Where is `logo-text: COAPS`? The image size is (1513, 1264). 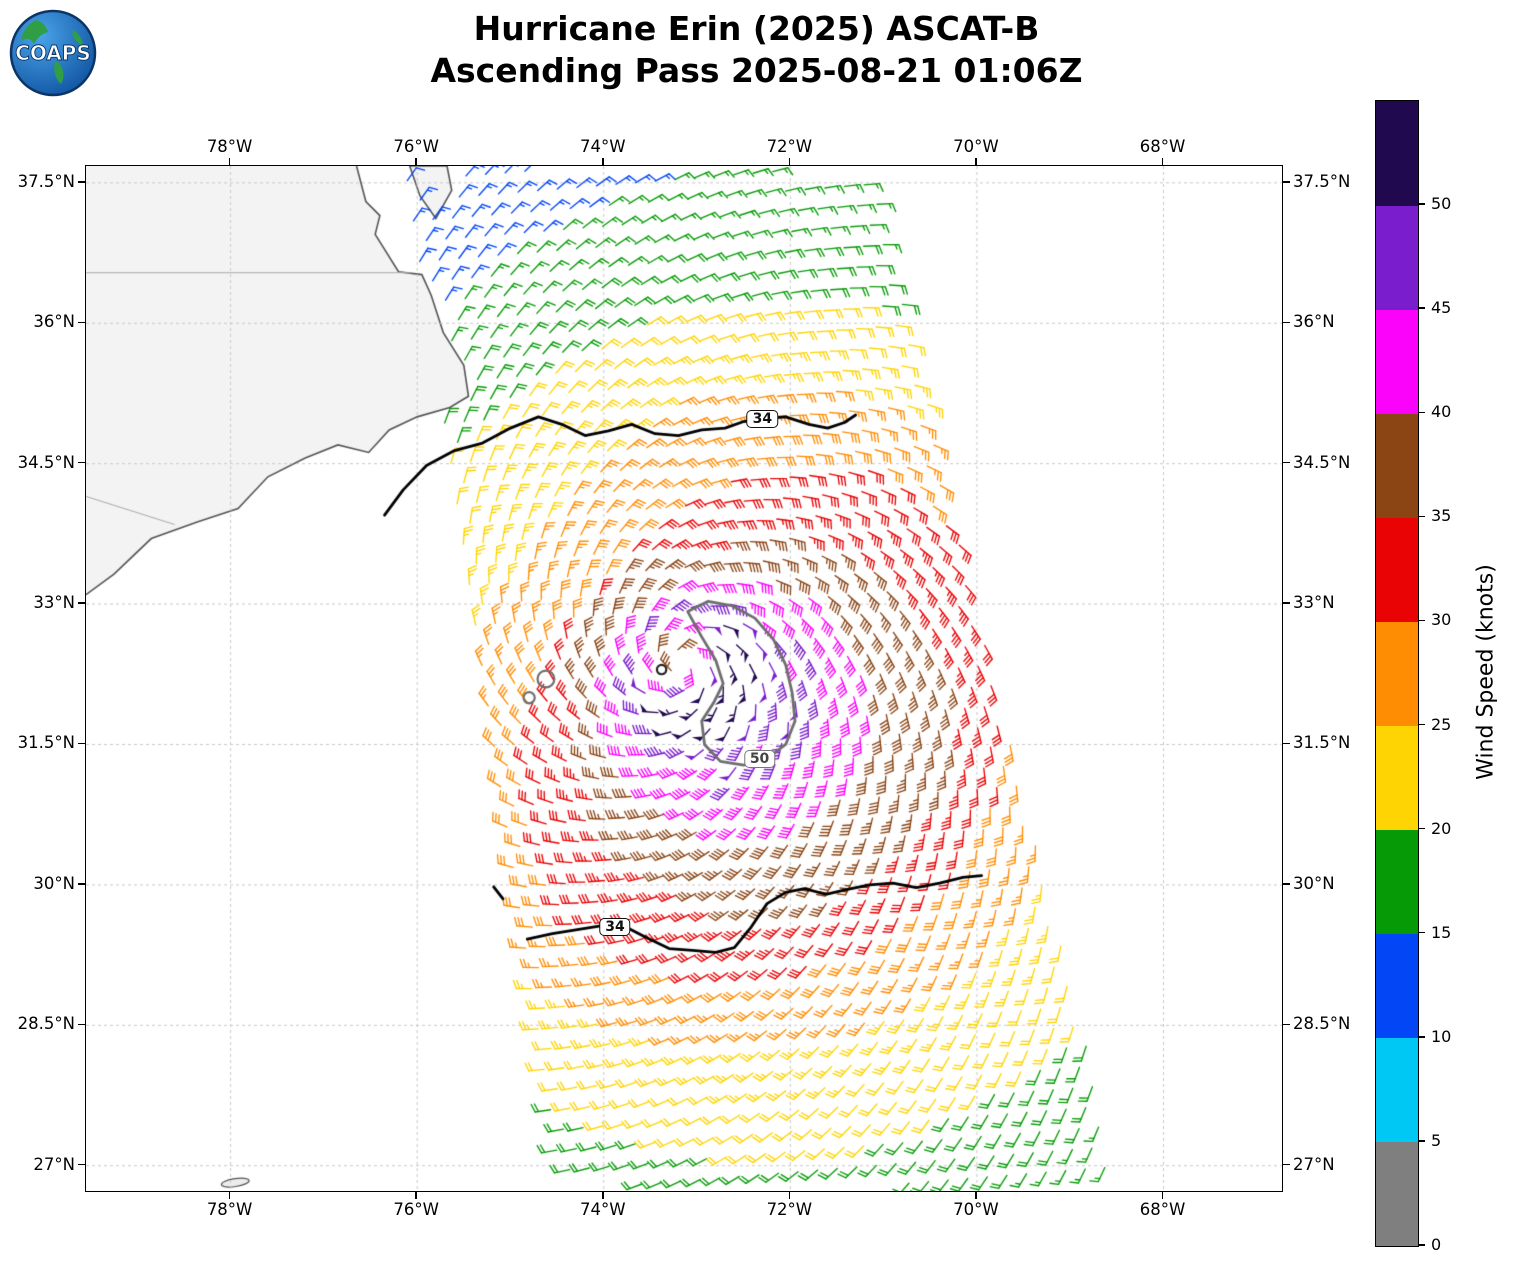
logo-text: COAPS is located at coordinates (53, 53).